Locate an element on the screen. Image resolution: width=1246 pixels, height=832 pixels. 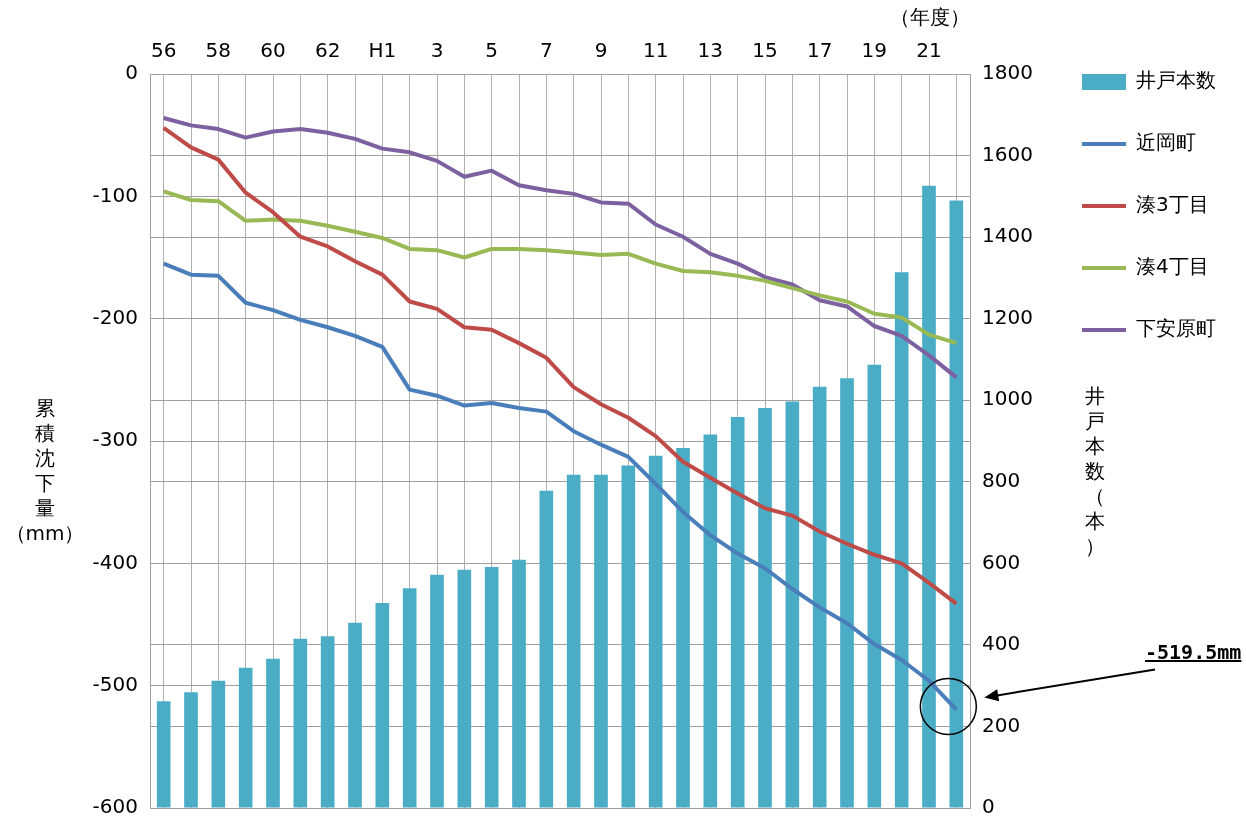
x-tick-label: 11 is located at coordinates (655, 50).